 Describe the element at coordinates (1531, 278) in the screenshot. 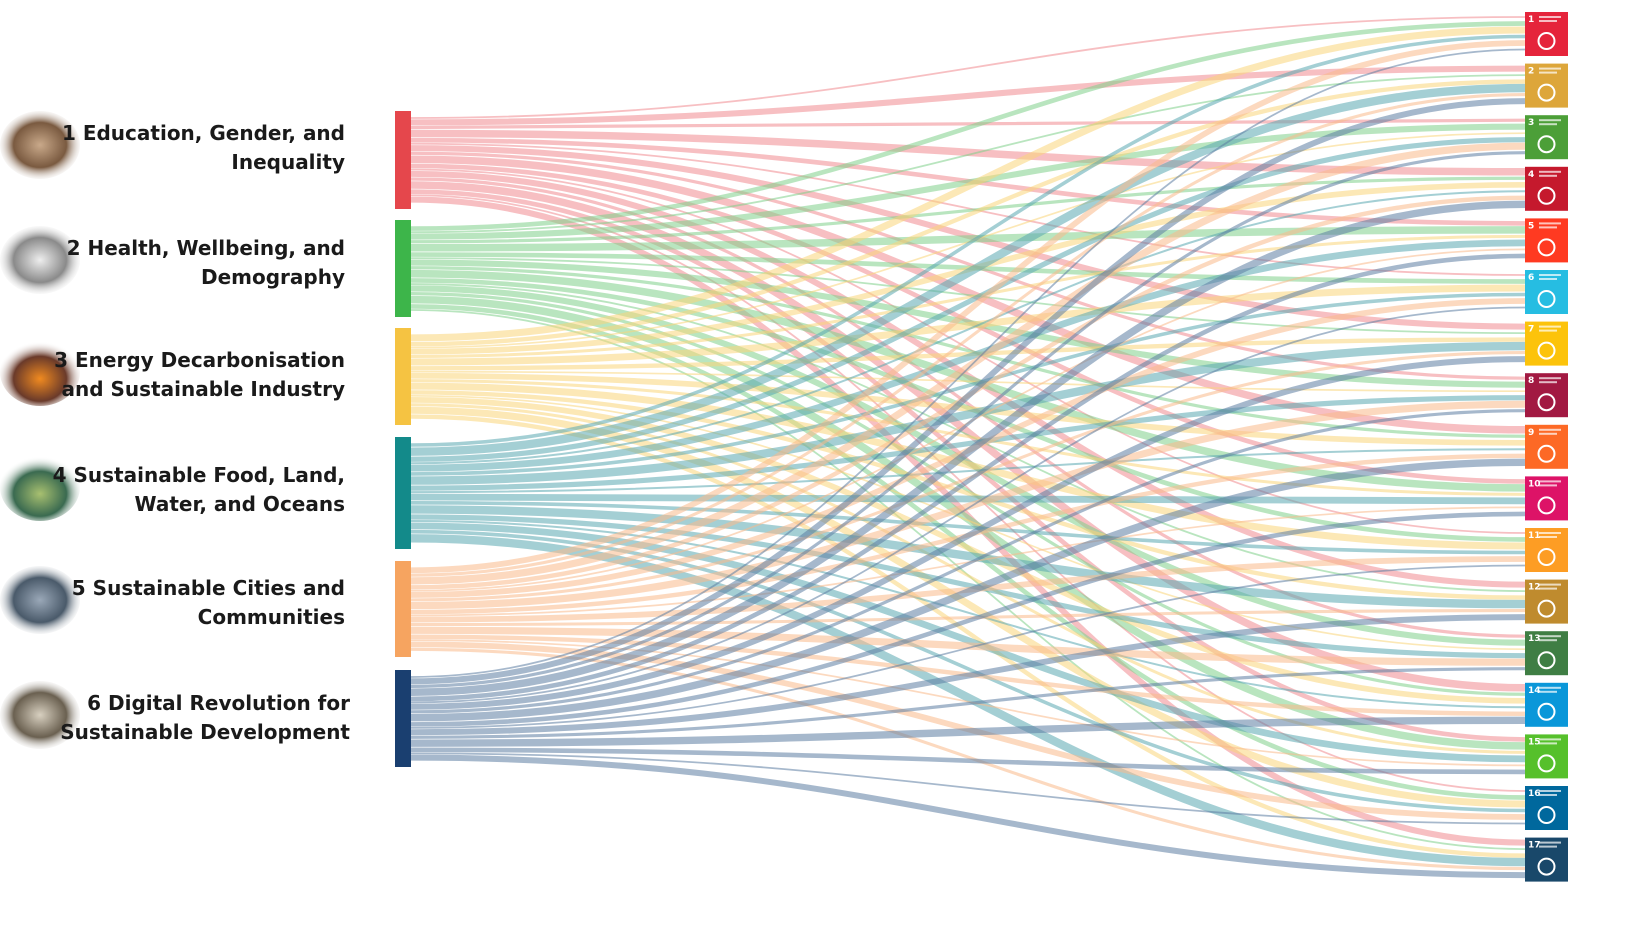

I see `sdg-number: 6` at that location.